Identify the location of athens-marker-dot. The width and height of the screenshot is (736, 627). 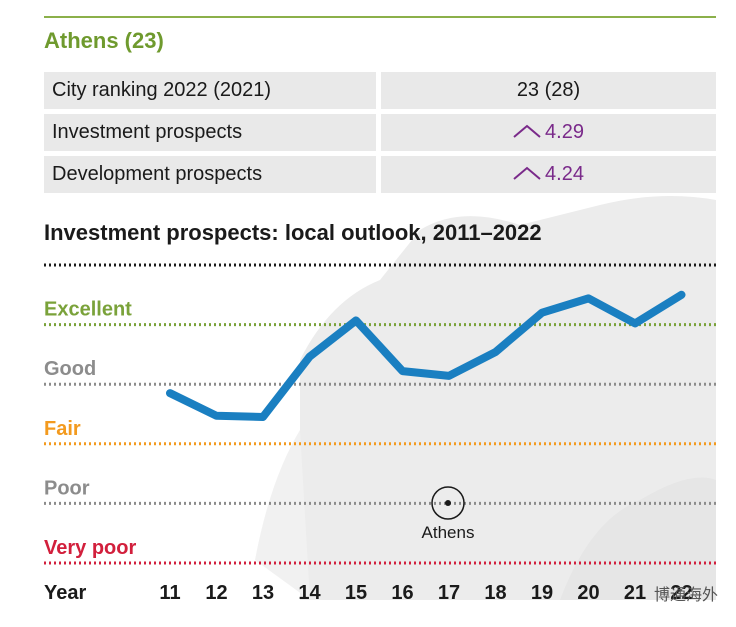
(448, 503).